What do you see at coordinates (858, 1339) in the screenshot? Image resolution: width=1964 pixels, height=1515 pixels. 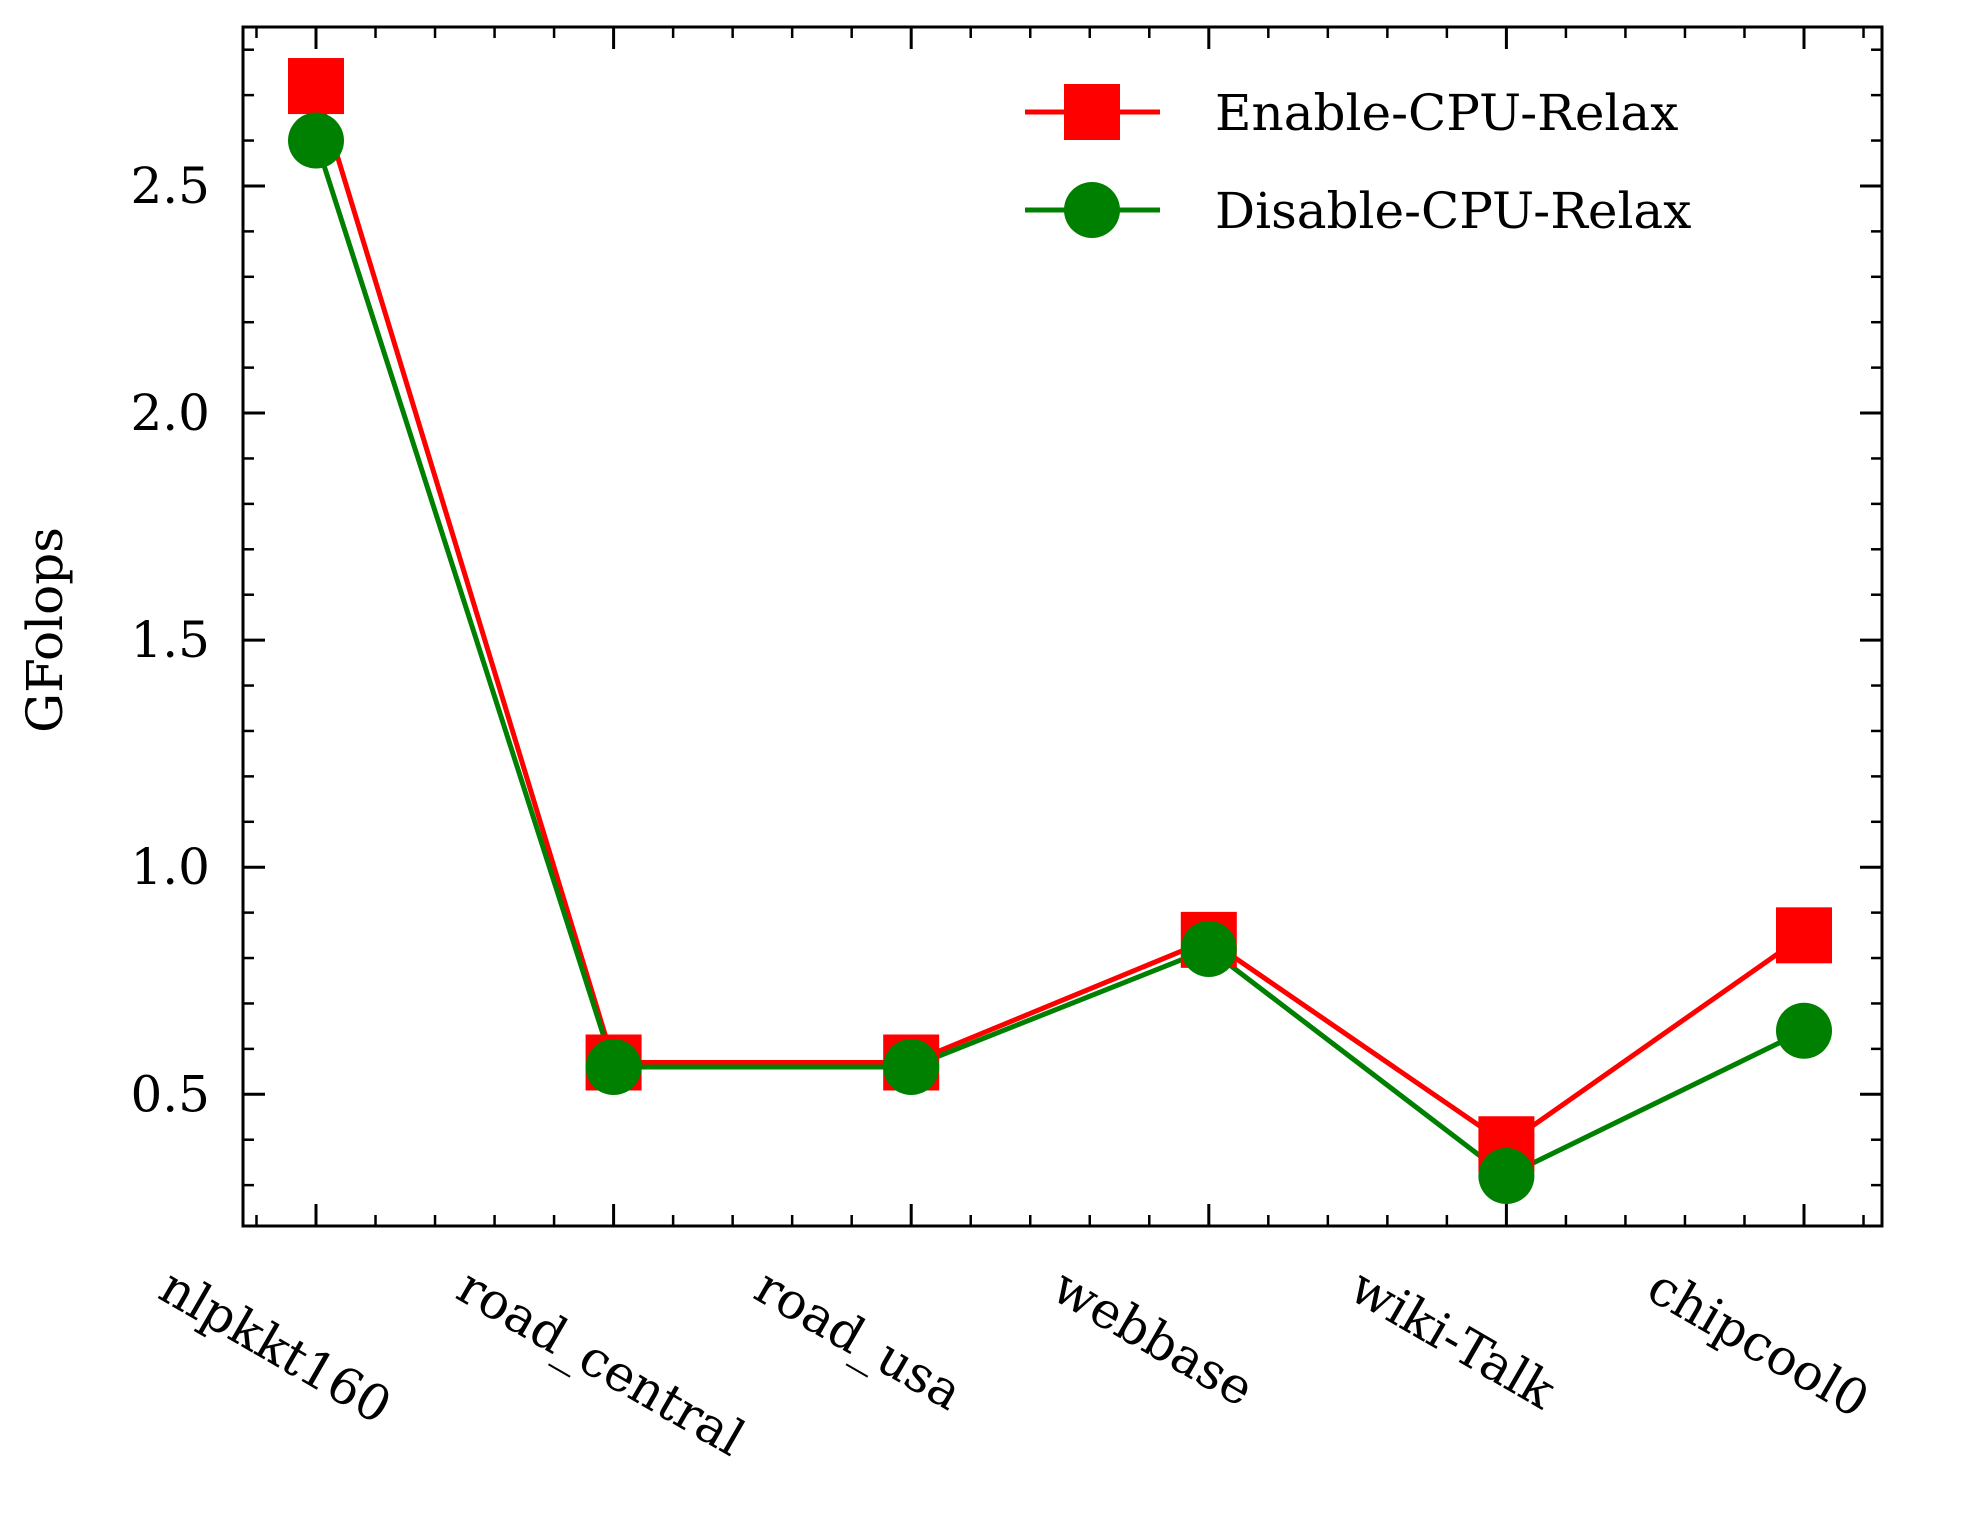 I see `x-tick-label: road_usa` at bounding box center [858, 1339].